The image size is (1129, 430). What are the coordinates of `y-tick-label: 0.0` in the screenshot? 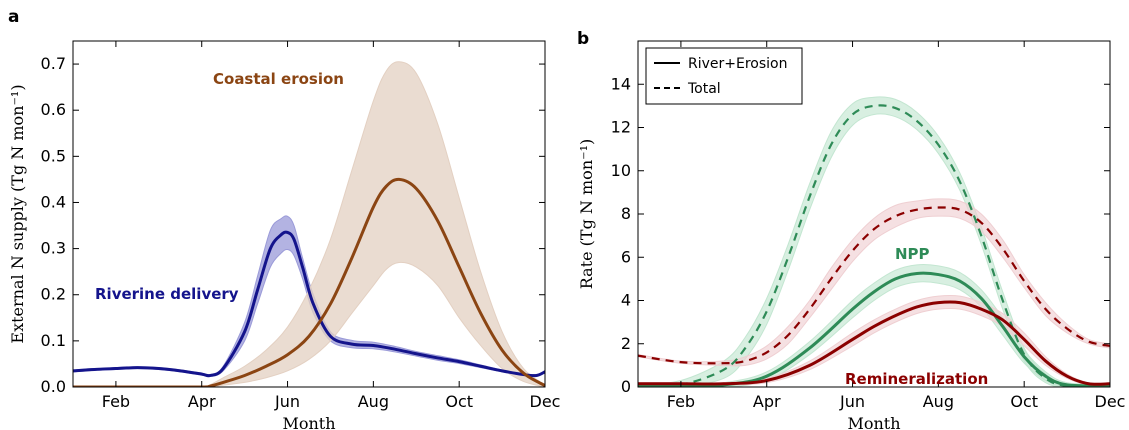 It's located at (53, 386).